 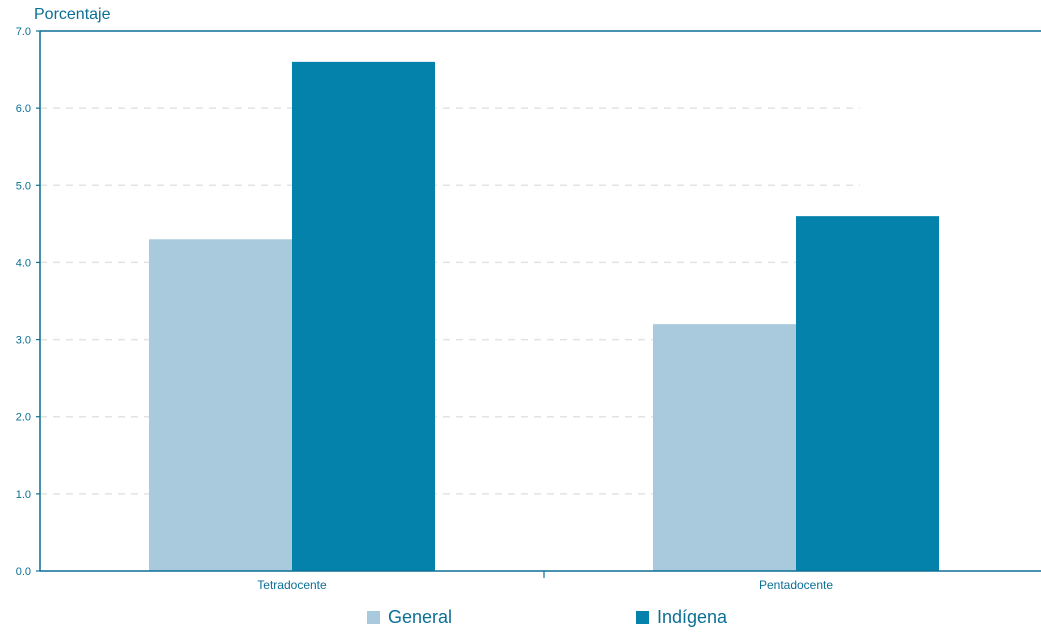 I want to click on legend-item-general: General, so click(x=409, y=617).